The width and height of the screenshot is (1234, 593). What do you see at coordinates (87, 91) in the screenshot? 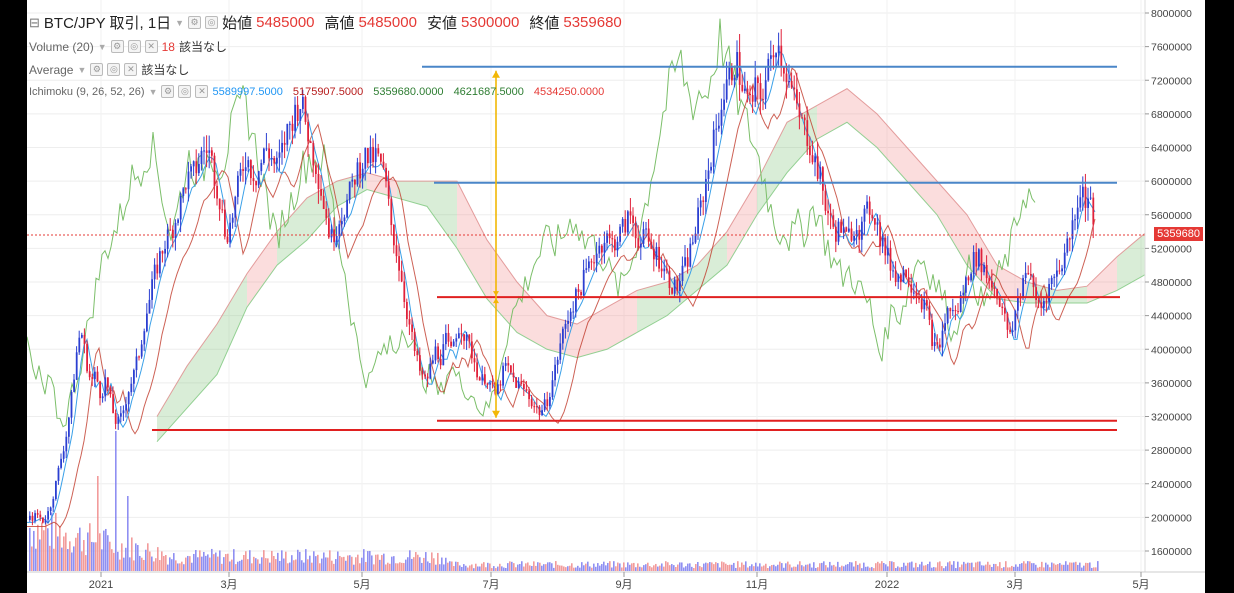
I see `ichimoku-label: Ichimoku (9, 26, 52, 26)` at bounding box center [87, 91].